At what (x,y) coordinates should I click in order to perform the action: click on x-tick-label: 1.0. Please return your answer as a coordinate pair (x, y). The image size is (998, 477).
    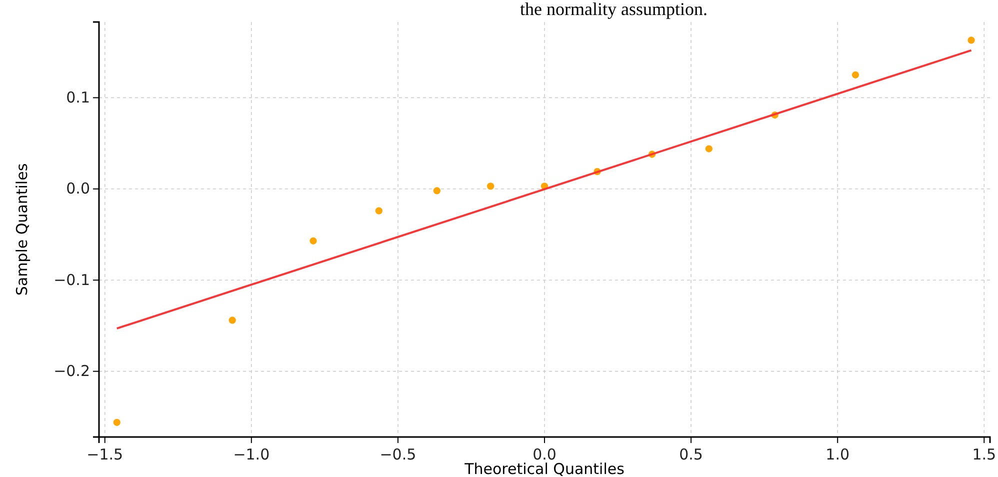
    Looking at the image, I should click on (838, 455).